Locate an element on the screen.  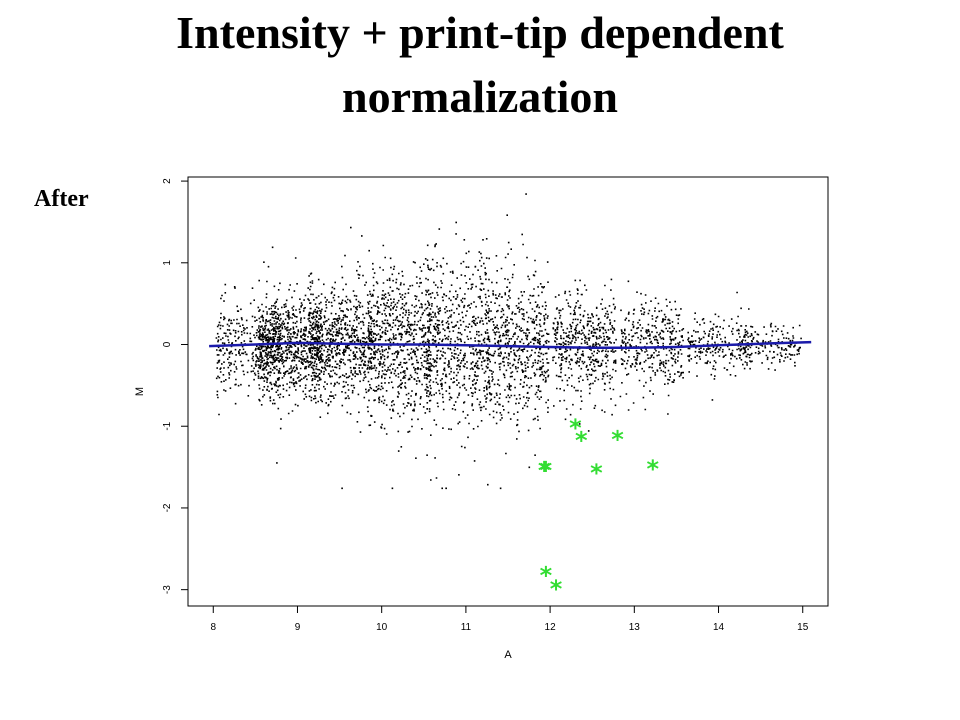
x-tick-label: 11 is located at coordinates (466, 627).